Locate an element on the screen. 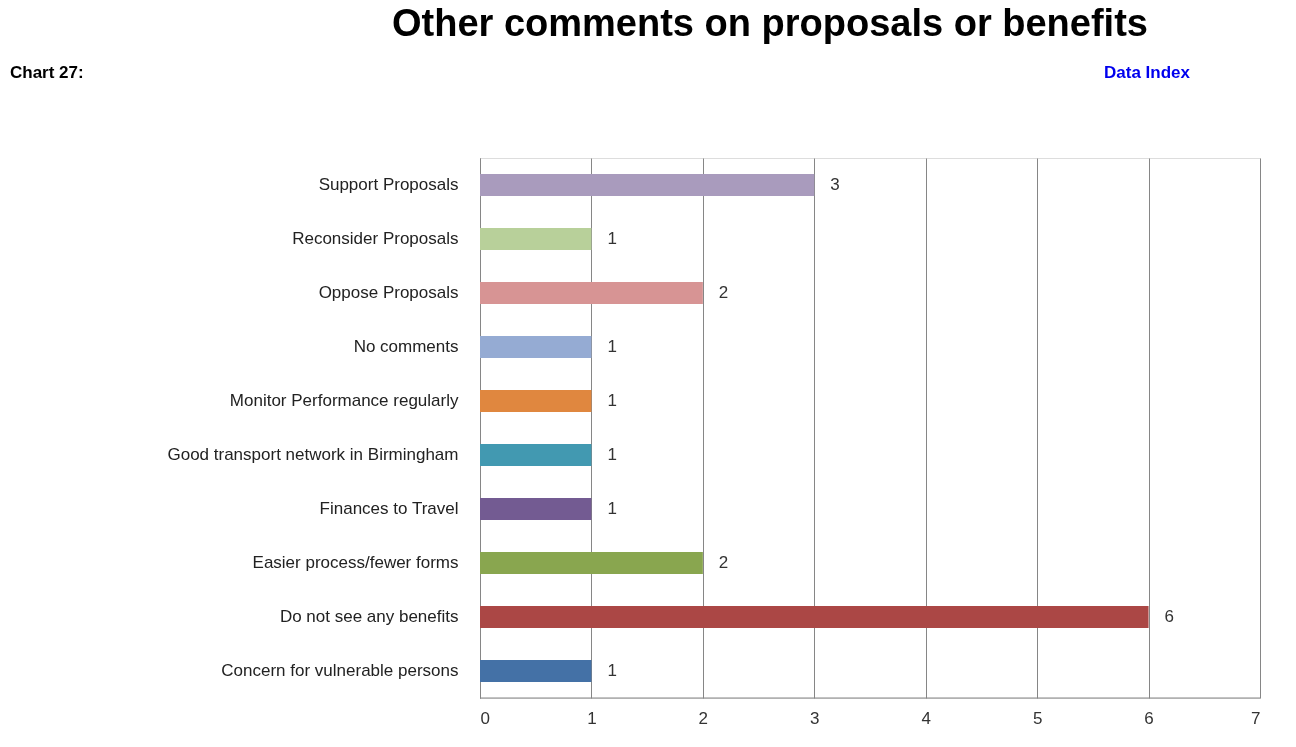 Image resolution: width=1296 pixels, height=747 pixels. y-tick-label: Do not see any benefits is located at coordinates (369, 616).